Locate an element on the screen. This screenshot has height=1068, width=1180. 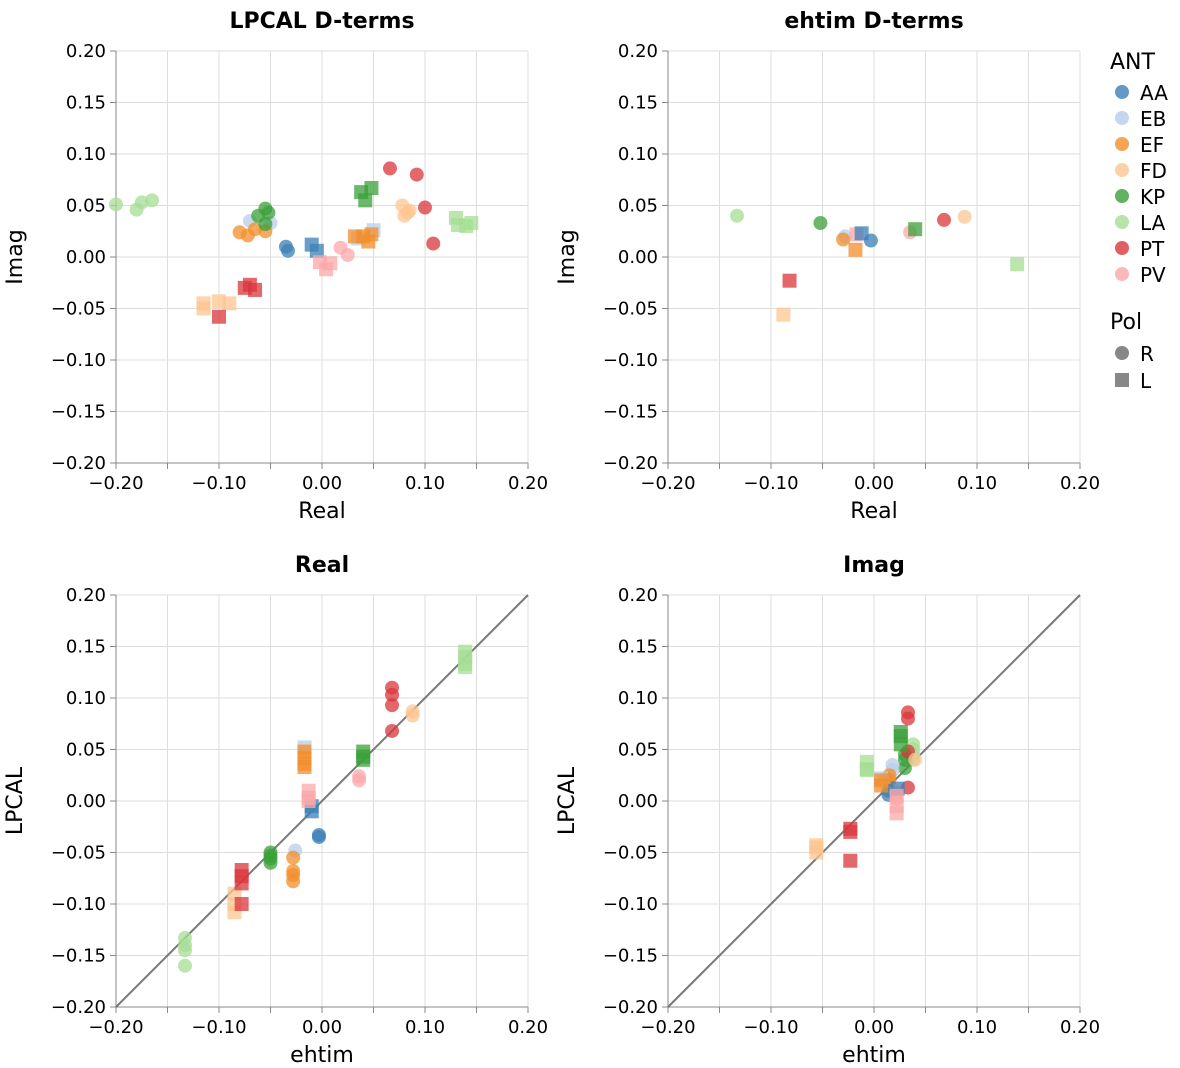
x-axis-title: ehtim is located at coordinates (874, 1055).